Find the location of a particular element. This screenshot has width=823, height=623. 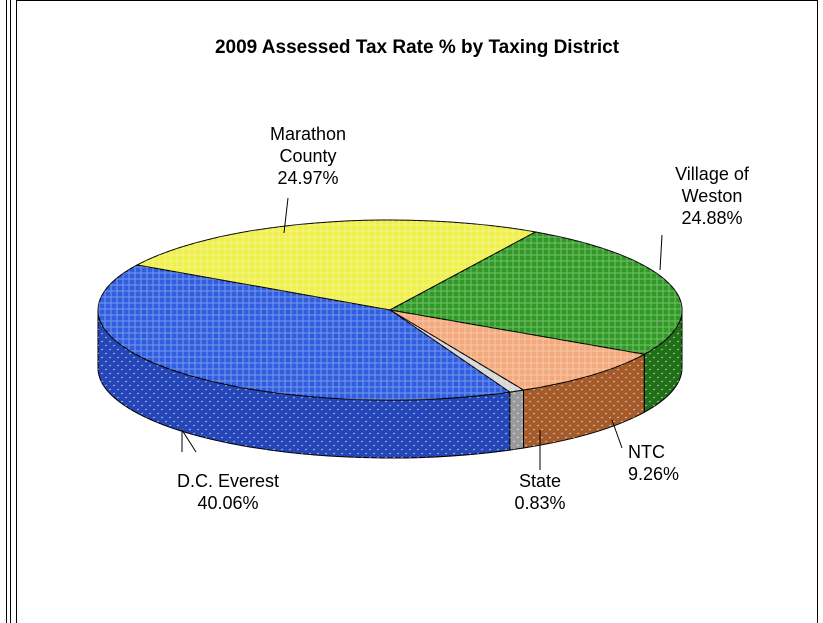

pie-side-state-texture is located at coordinates (516, 420).